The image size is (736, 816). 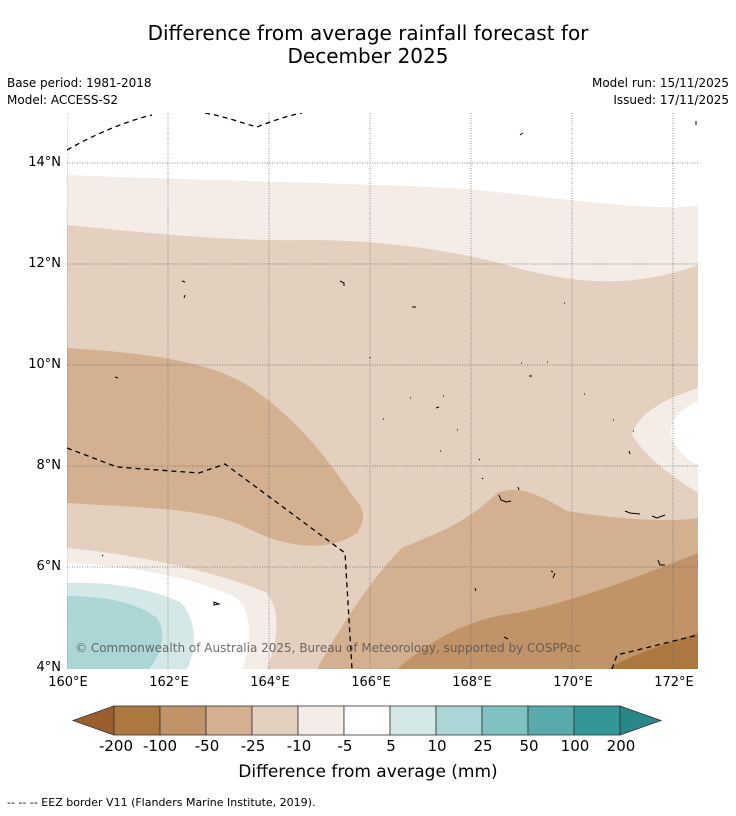 I want to click on model-run-text: Model run: 15/11/2025, so click(x=660, y=83).